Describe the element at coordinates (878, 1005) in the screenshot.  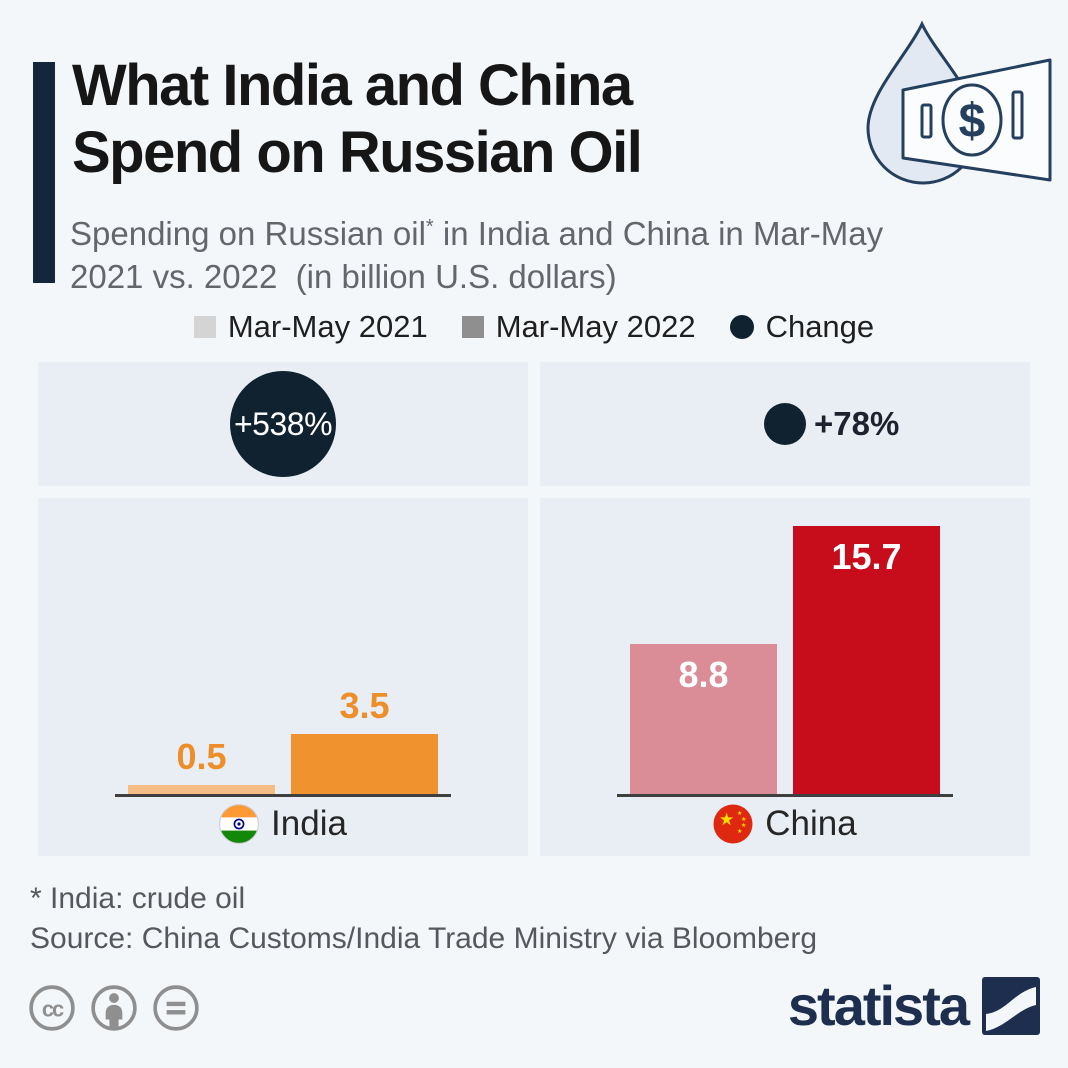
I see `statista-wordmark: statista` at that location.